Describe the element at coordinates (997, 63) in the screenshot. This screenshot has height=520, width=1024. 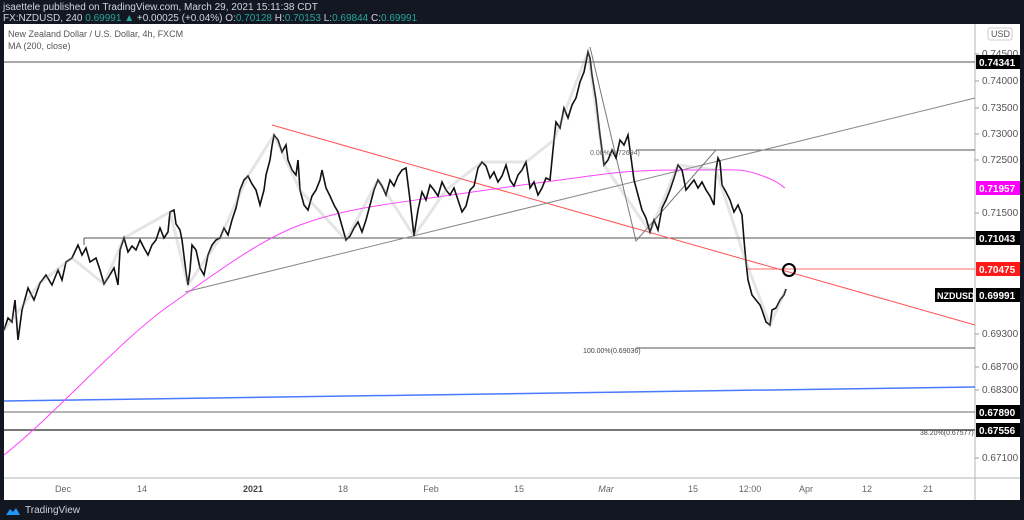
I see `label-074341: 0.74341` at that location.